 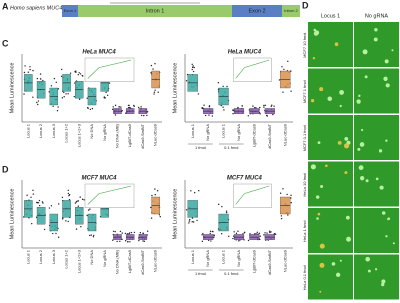 What do you see at coordinates (376, 91) in the screenshot?
I see `micrograph` at bounding box center [376, 91].